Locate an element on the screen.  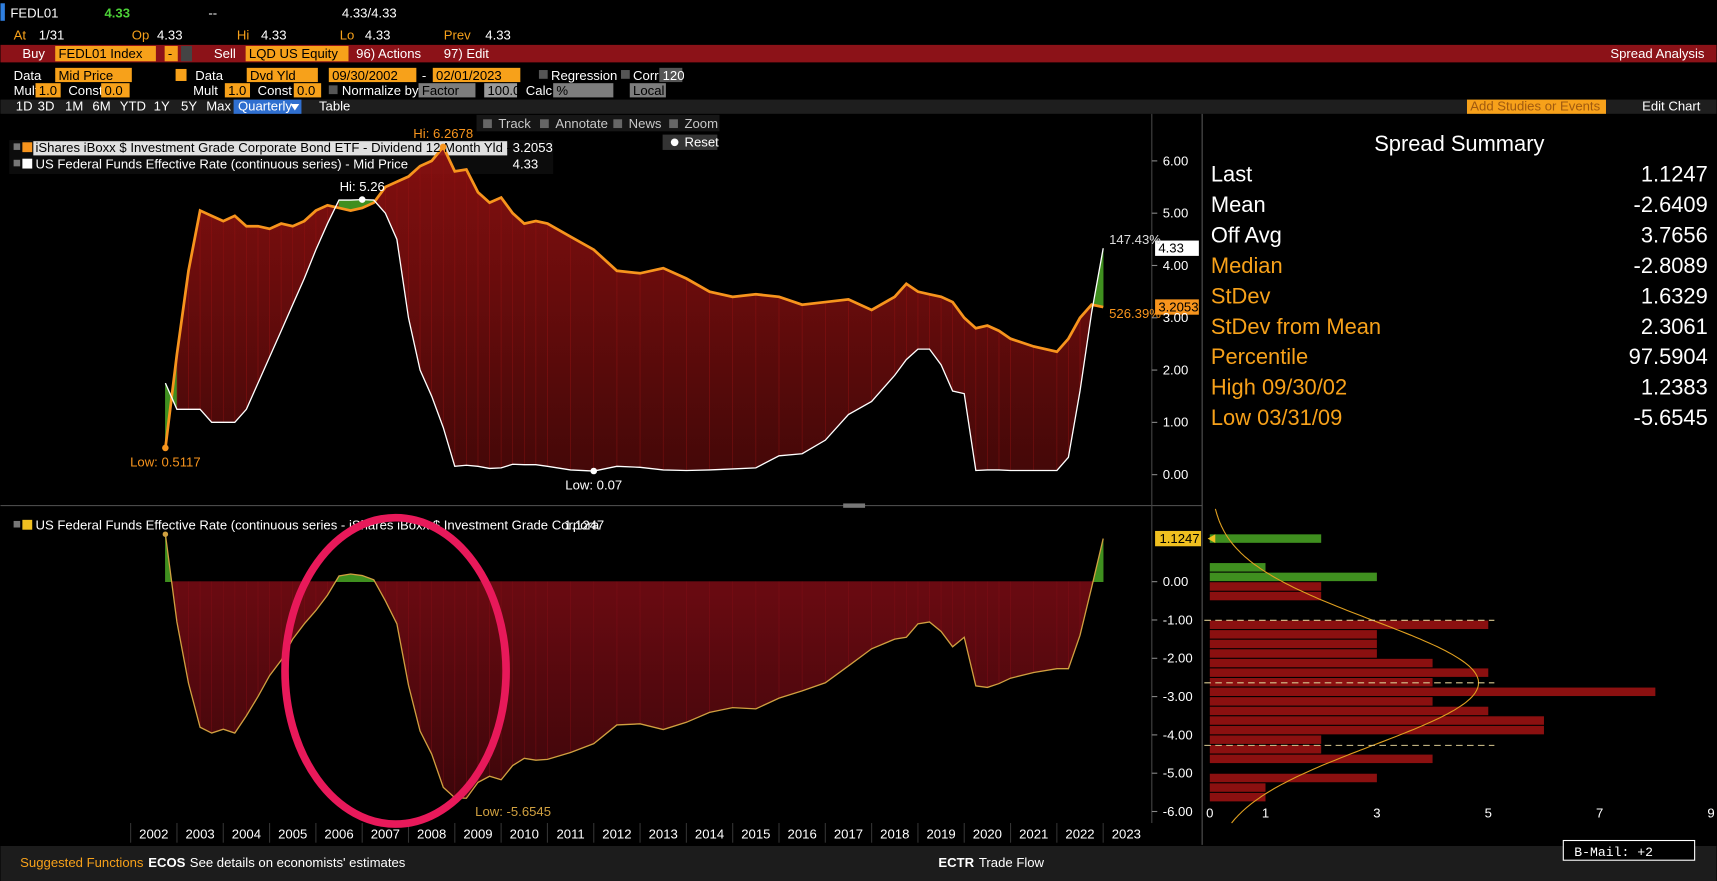
summary-value: 1.1247 is located at coordinates (1674, 174).